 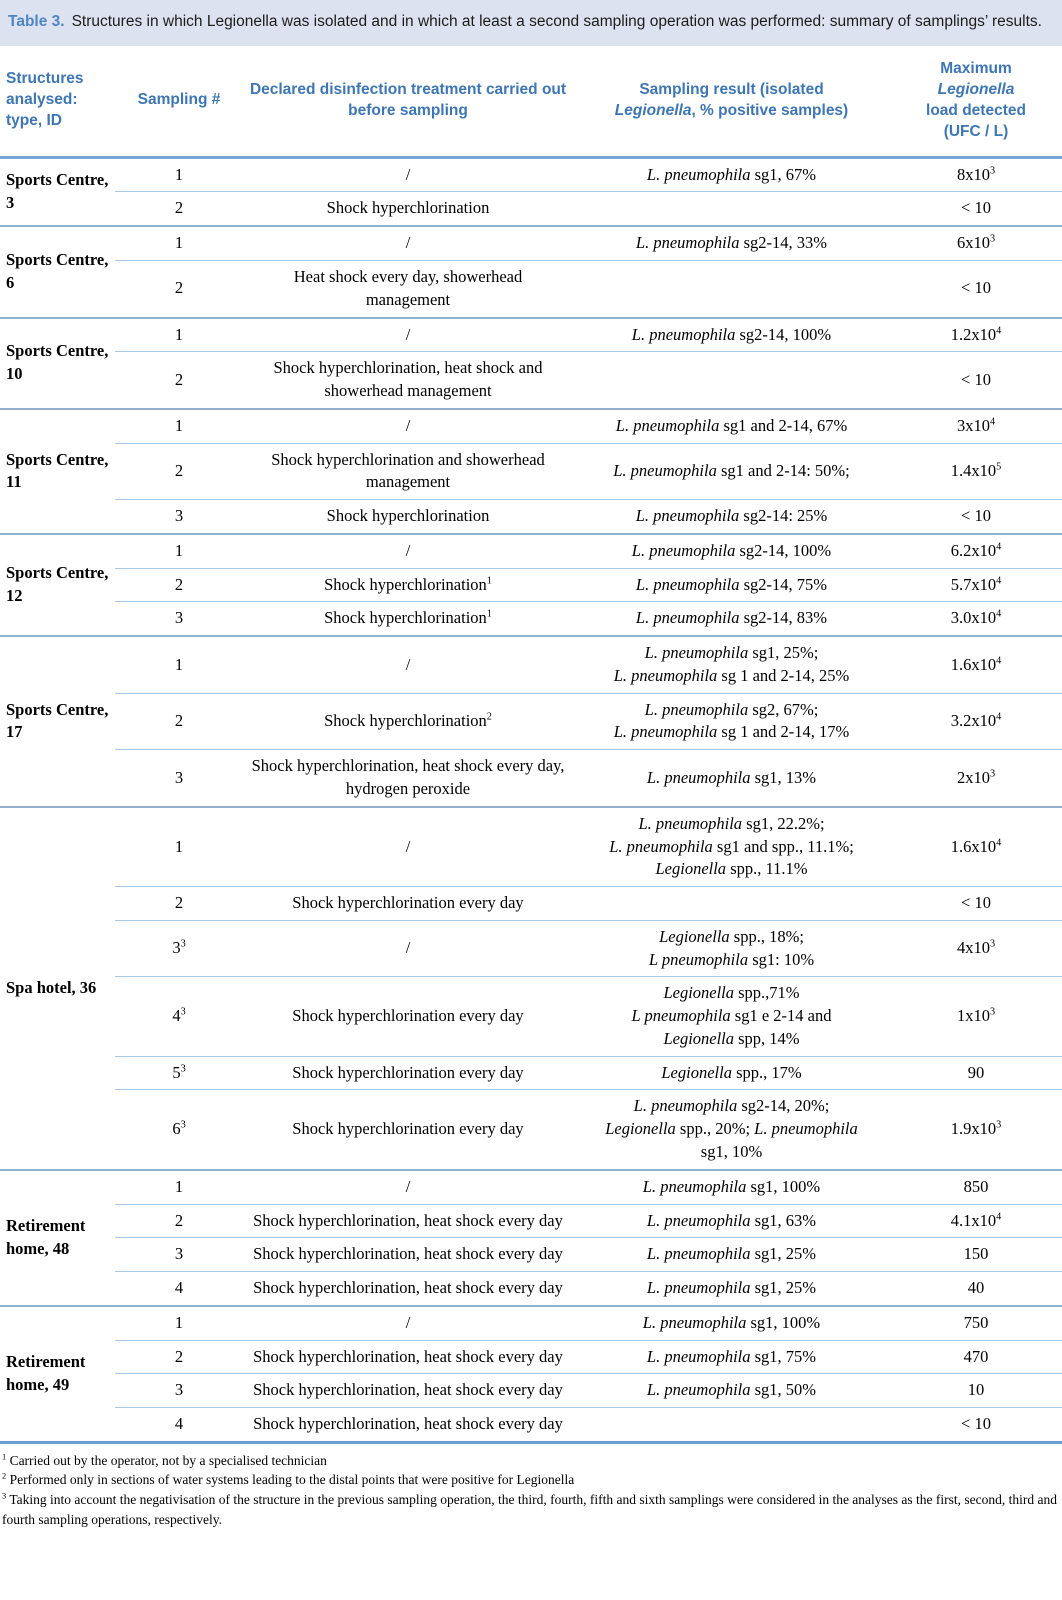 I want to click on sampling-number-cell: 63, so click(x=179, y=1130).